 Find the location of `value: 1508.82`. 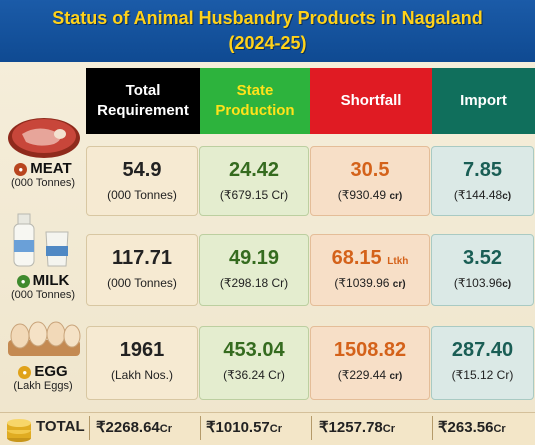

value: 1508.82 is located at coordinates (370, 350).